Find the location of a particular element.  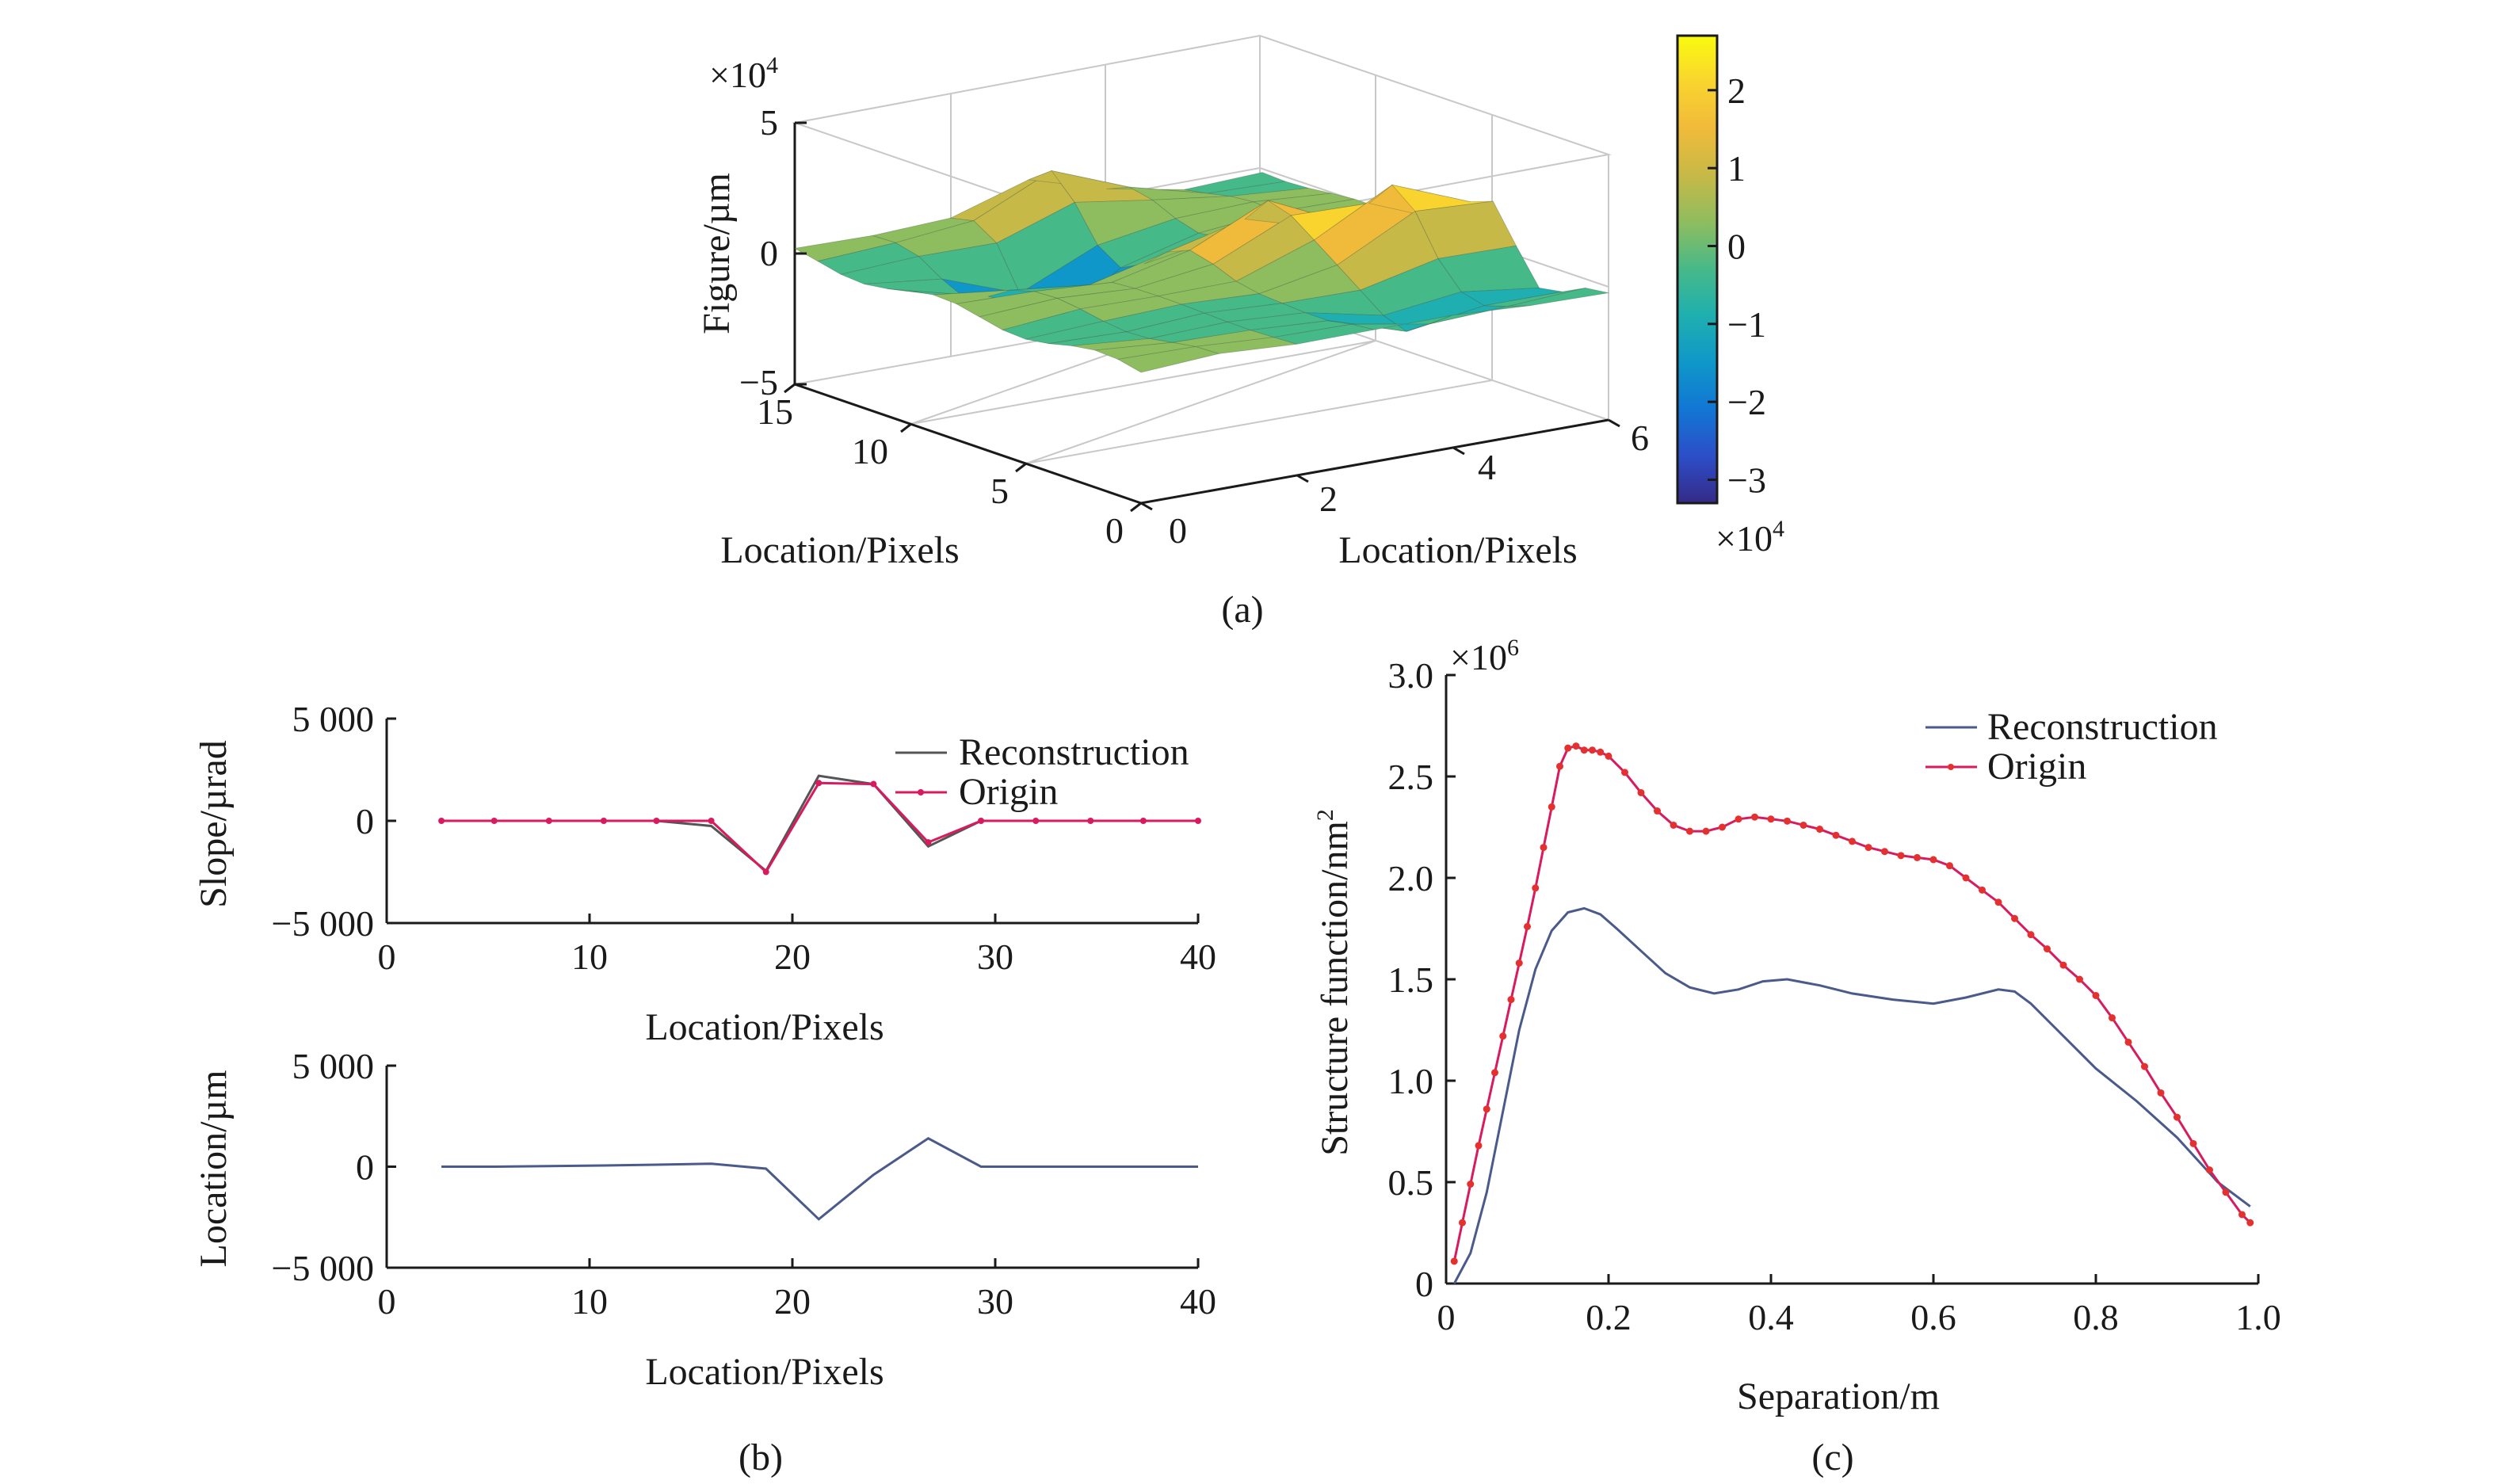

colorbar-tick-label: 1 is located at coordinates (1737, 168).